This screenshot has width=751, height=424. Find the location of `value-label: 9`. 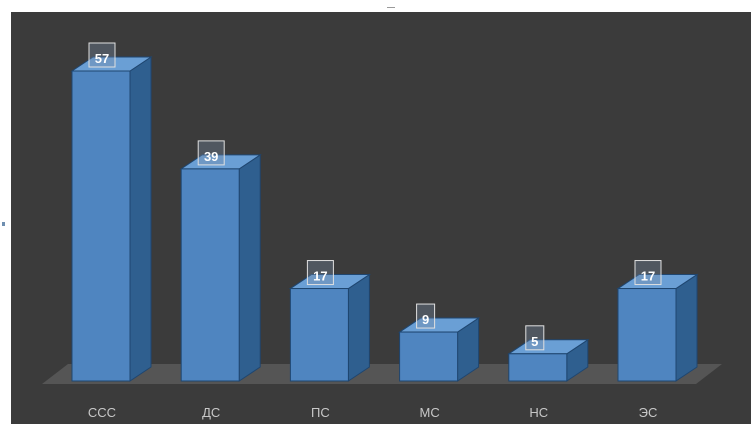

value-label: 9 is located at coordinates (425, 319).